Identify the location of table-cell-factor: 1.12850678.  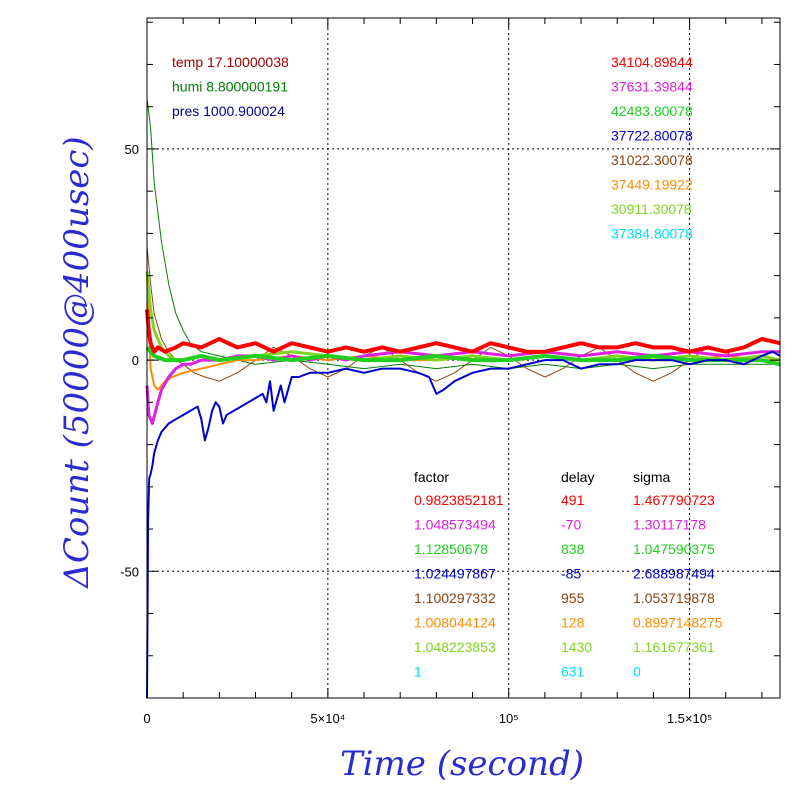
(451, 549).